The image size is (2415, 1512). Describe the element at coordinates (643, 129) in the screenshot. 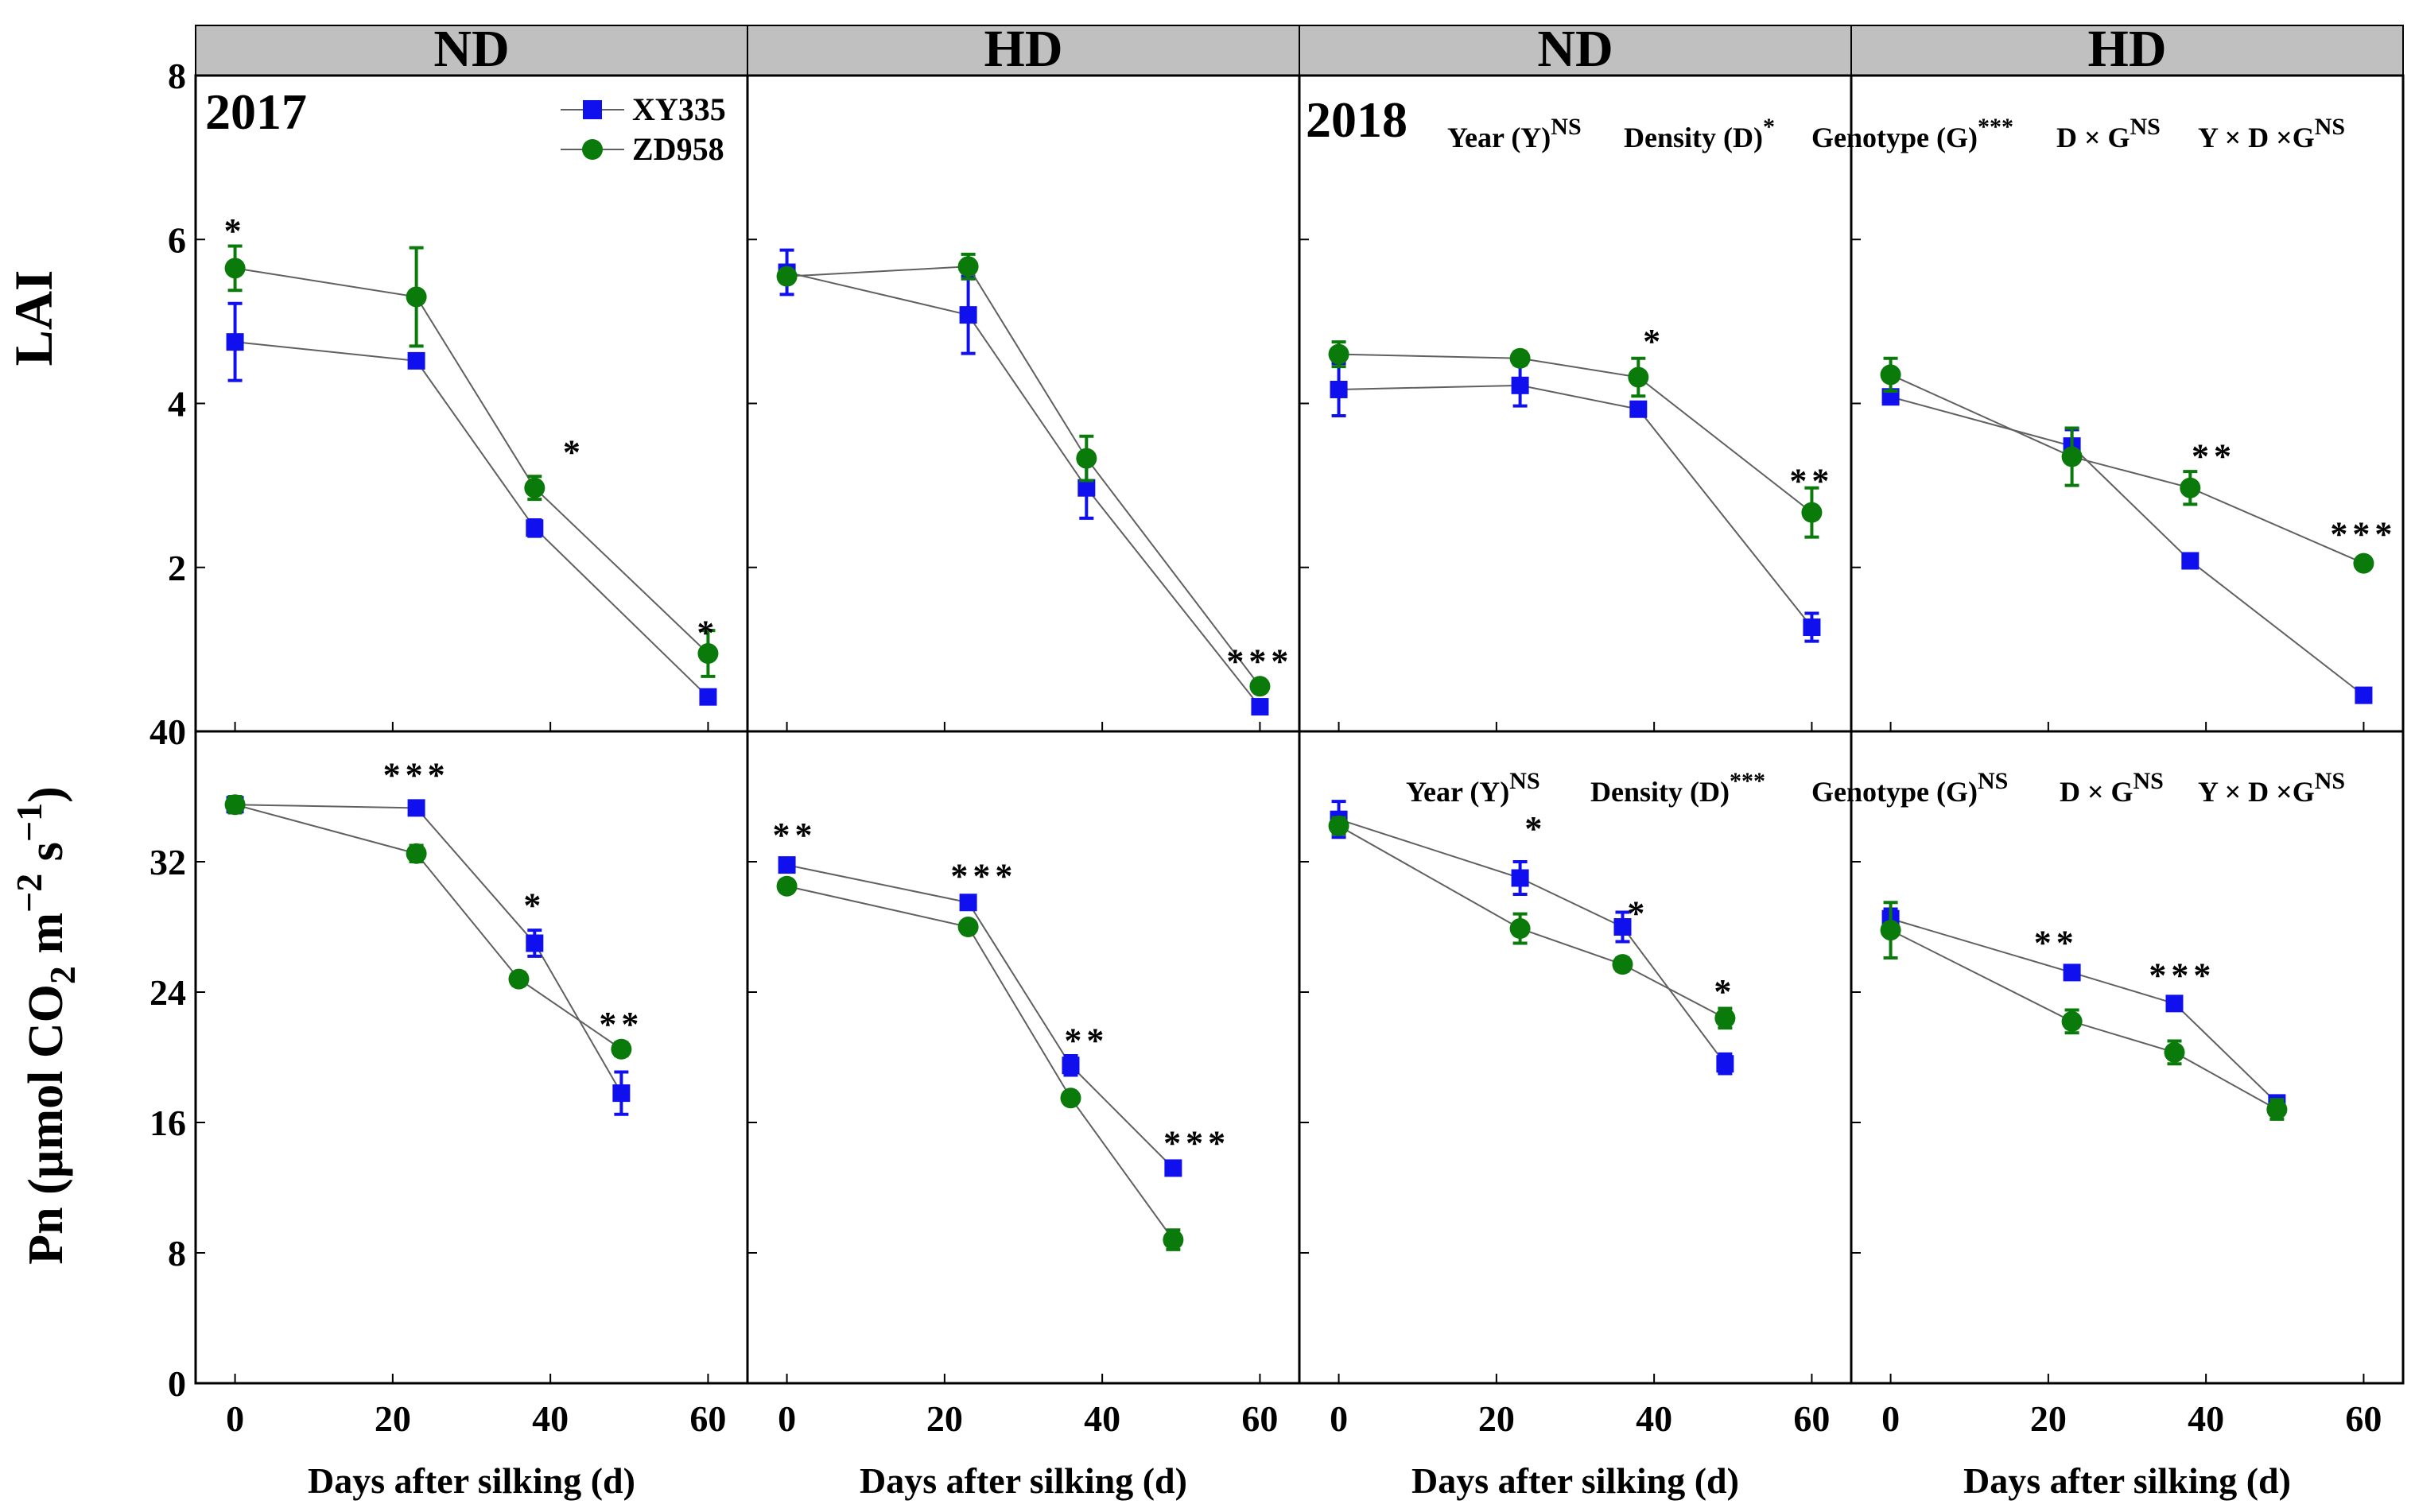

I see `legend: XY335 ZD958` at that location.